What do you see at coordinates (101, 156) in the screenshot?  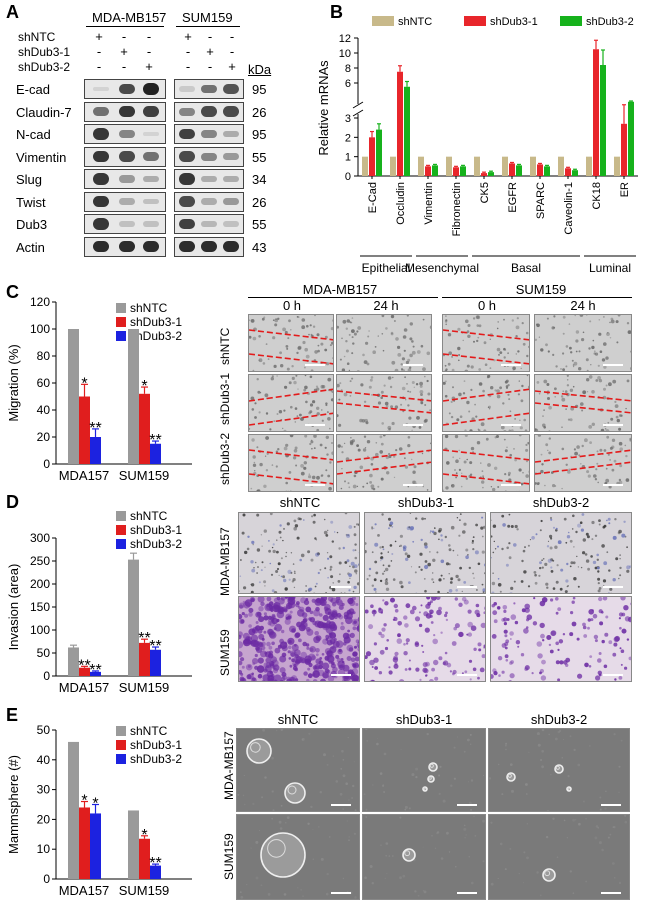 I see `wb-band` at bounding box center [101, 156].